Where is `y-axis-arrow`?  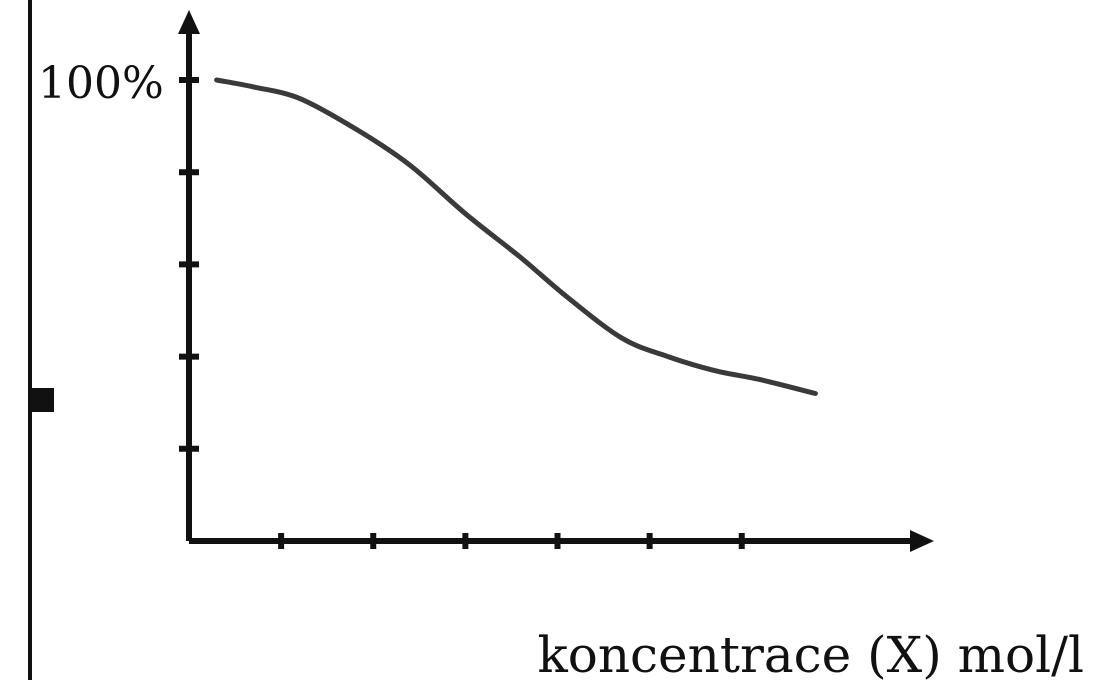 y-axis-arrow is located at coordinates (189, 22).